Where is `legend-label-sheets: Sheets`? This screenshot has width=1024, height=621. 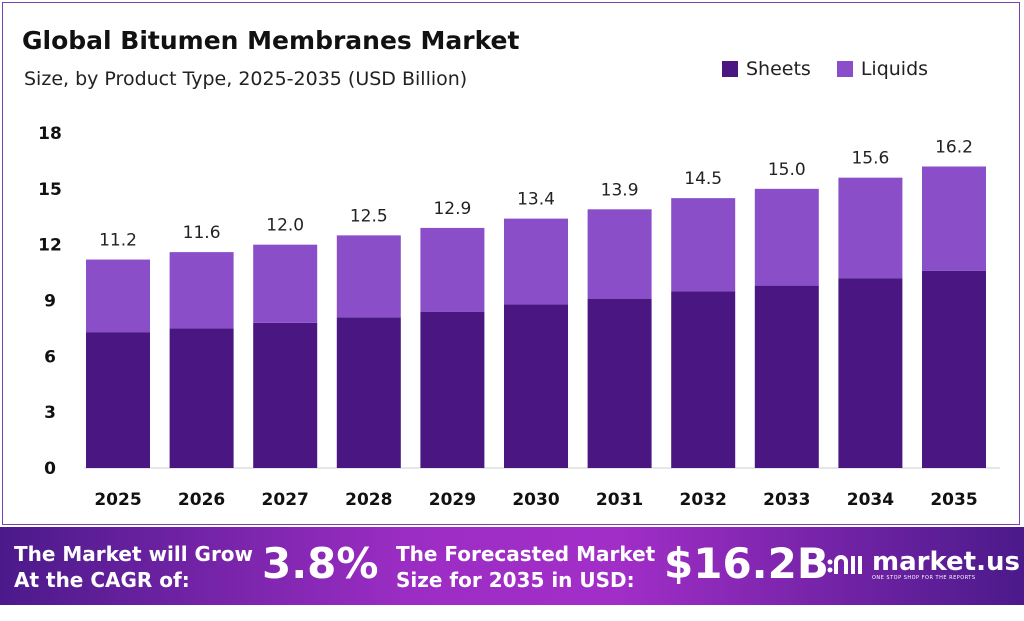 legend-label-sheets: Sheets is located at coordinates (778, 69).